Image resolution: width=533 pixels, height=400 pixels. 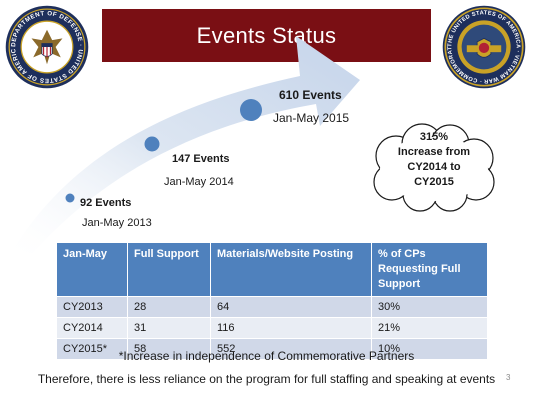 What do you see at coordinates (92, 328) in the screenshot?
I see `table-cell: CY2014` at bounding box center [92, 328].